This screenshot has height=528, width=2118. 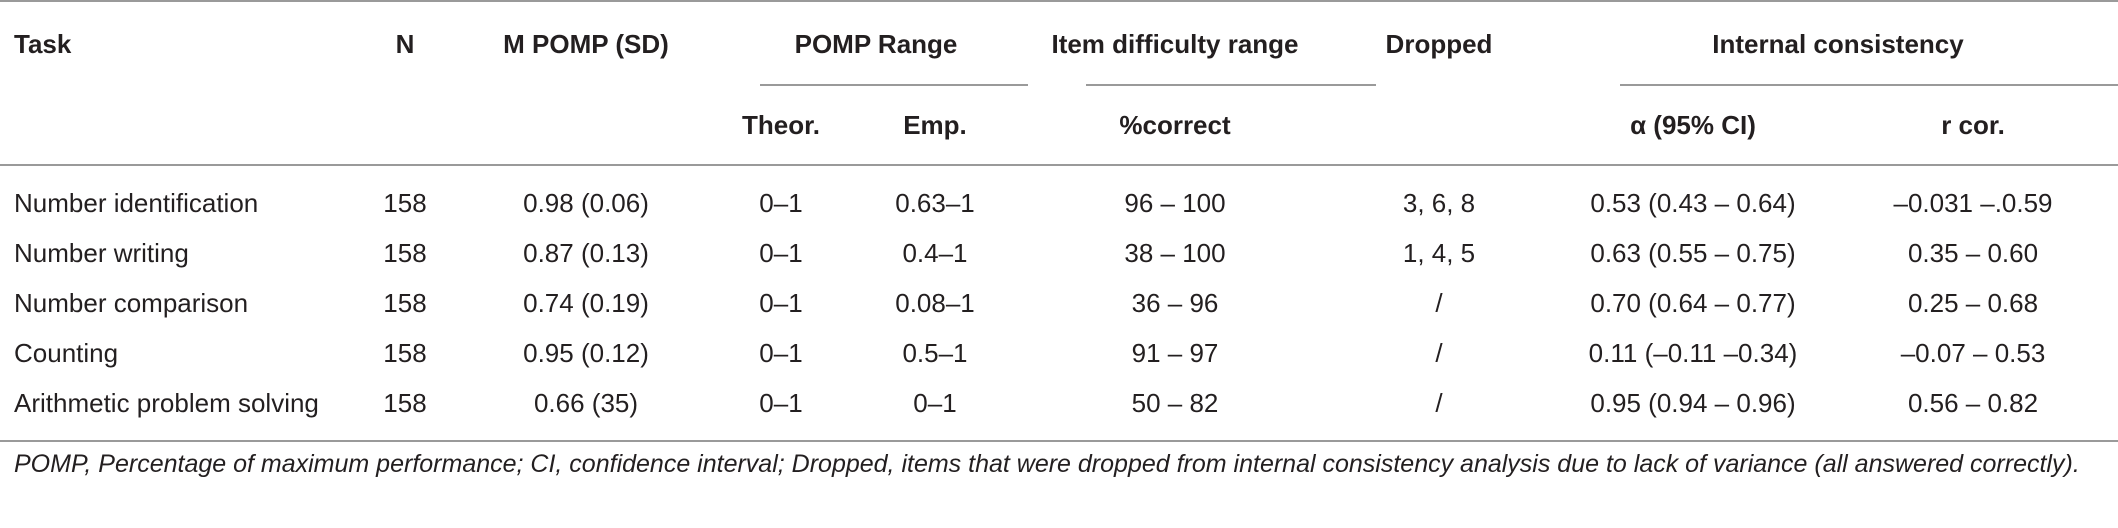 I want to click on cell-emp: 0.5–1, so click(x=935, y=352).